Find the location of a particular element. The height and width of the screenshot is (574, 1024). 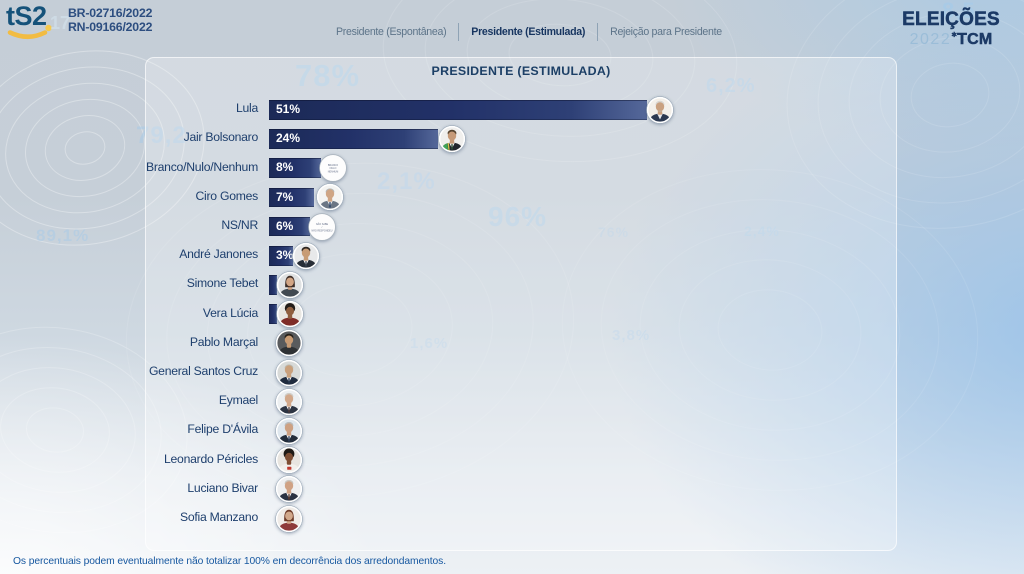

svg-text: BRANCO is located at coordinates (333, 165).